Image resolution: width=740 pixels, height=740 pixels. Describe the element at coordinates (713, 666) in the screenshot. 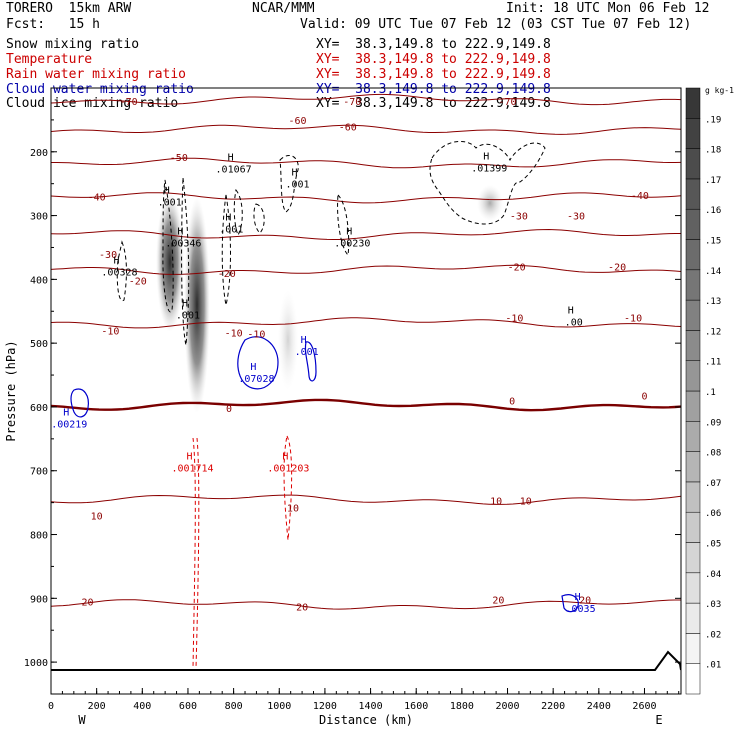

I see `colorbar-tick-label: .01` at that location.